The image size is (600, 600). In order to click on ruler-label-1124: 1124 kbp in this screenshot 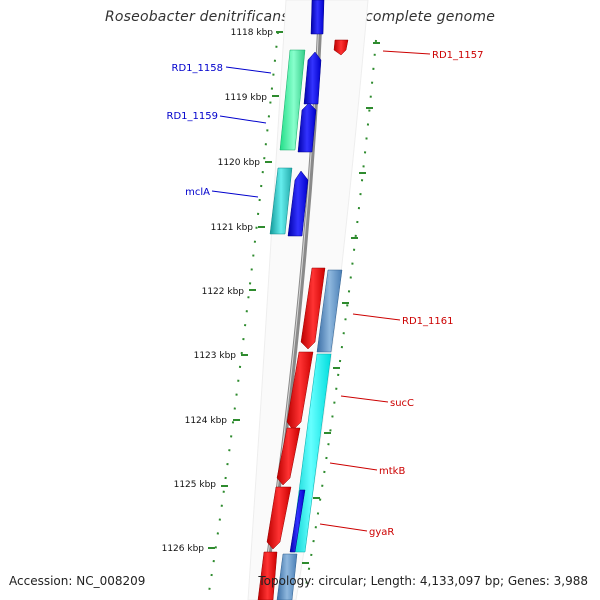, I will do `click(206, 421)`.